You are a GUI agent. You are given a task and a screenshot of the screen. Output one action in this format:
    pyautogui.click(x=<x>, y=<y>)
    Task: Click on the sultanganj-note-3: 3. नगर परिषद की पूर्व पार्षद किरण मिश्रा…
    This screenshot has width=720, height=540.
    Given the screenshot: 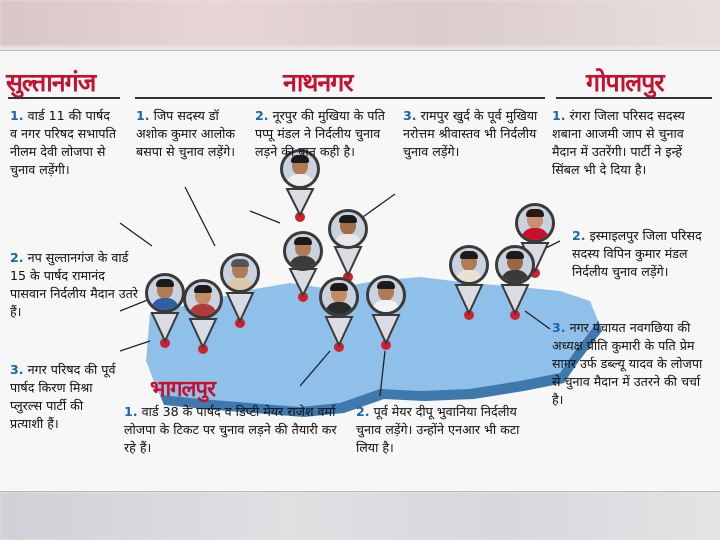 What is the action you would take?
    pyautogui.click(x=63, y=396)
    